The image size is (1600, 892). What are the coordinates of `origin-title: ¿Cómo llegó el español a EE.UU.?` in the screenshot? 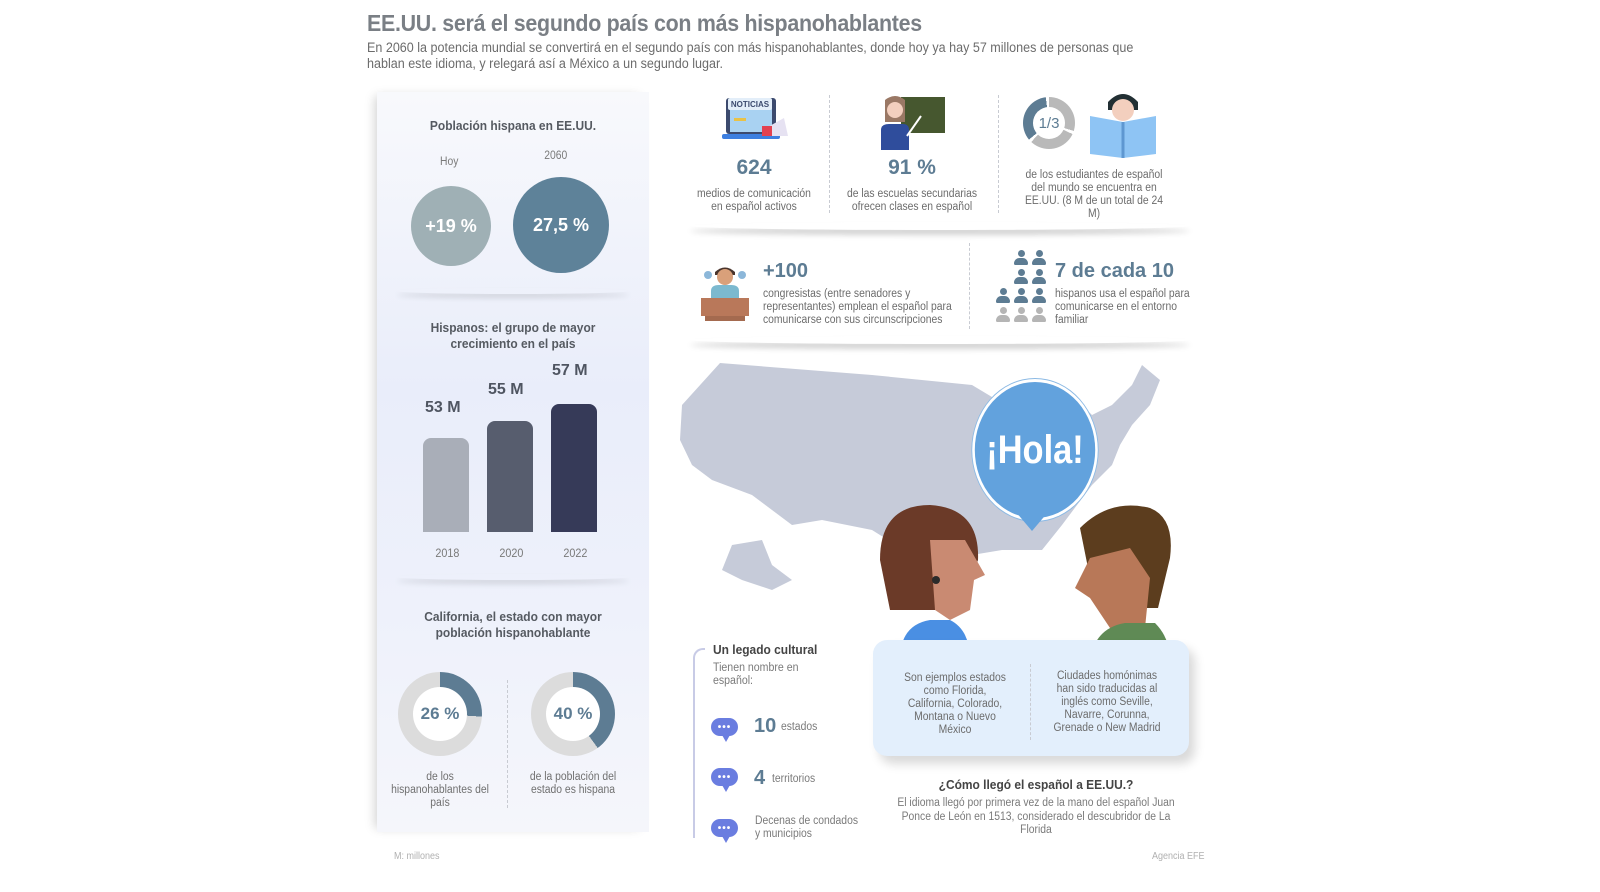 It's located at (1036, 784).